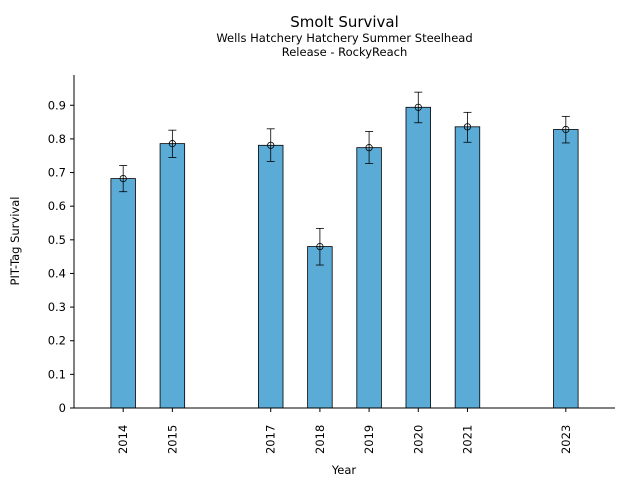 The width and height of the screenshot is (640, 480). What do you see at coordinates (271, 145) in the screenshot?
I see `point-marker-2017` at bounding box center [271, 145].